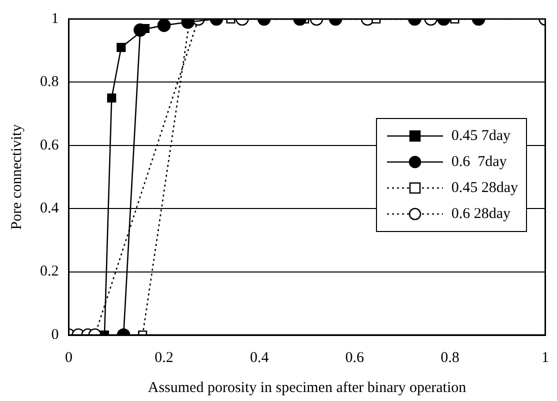 The image size is (557, 401). Describe the element at coordinates (260, 358) in the screenshot. I see `x-tick-label: 0.4` at that location.